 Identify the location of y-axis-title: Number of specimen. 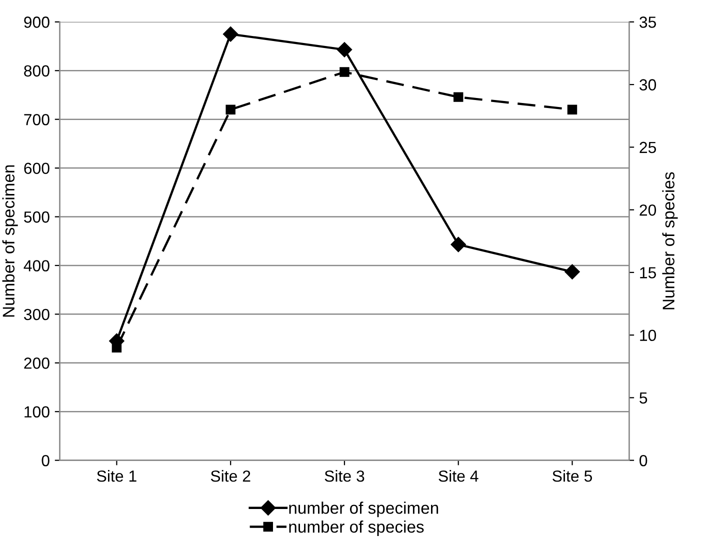
(10, 241).